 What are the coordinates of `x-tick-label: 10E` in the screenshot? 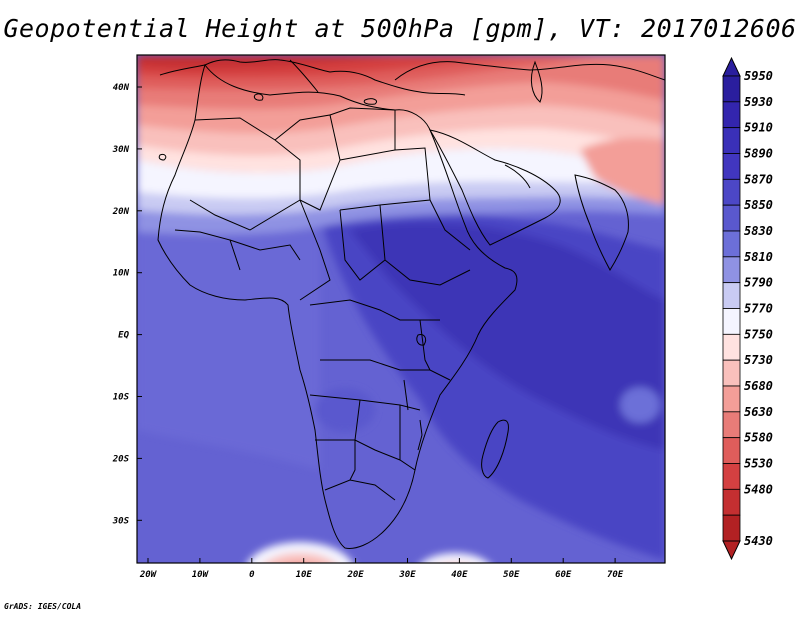 It's located at (304, 575).